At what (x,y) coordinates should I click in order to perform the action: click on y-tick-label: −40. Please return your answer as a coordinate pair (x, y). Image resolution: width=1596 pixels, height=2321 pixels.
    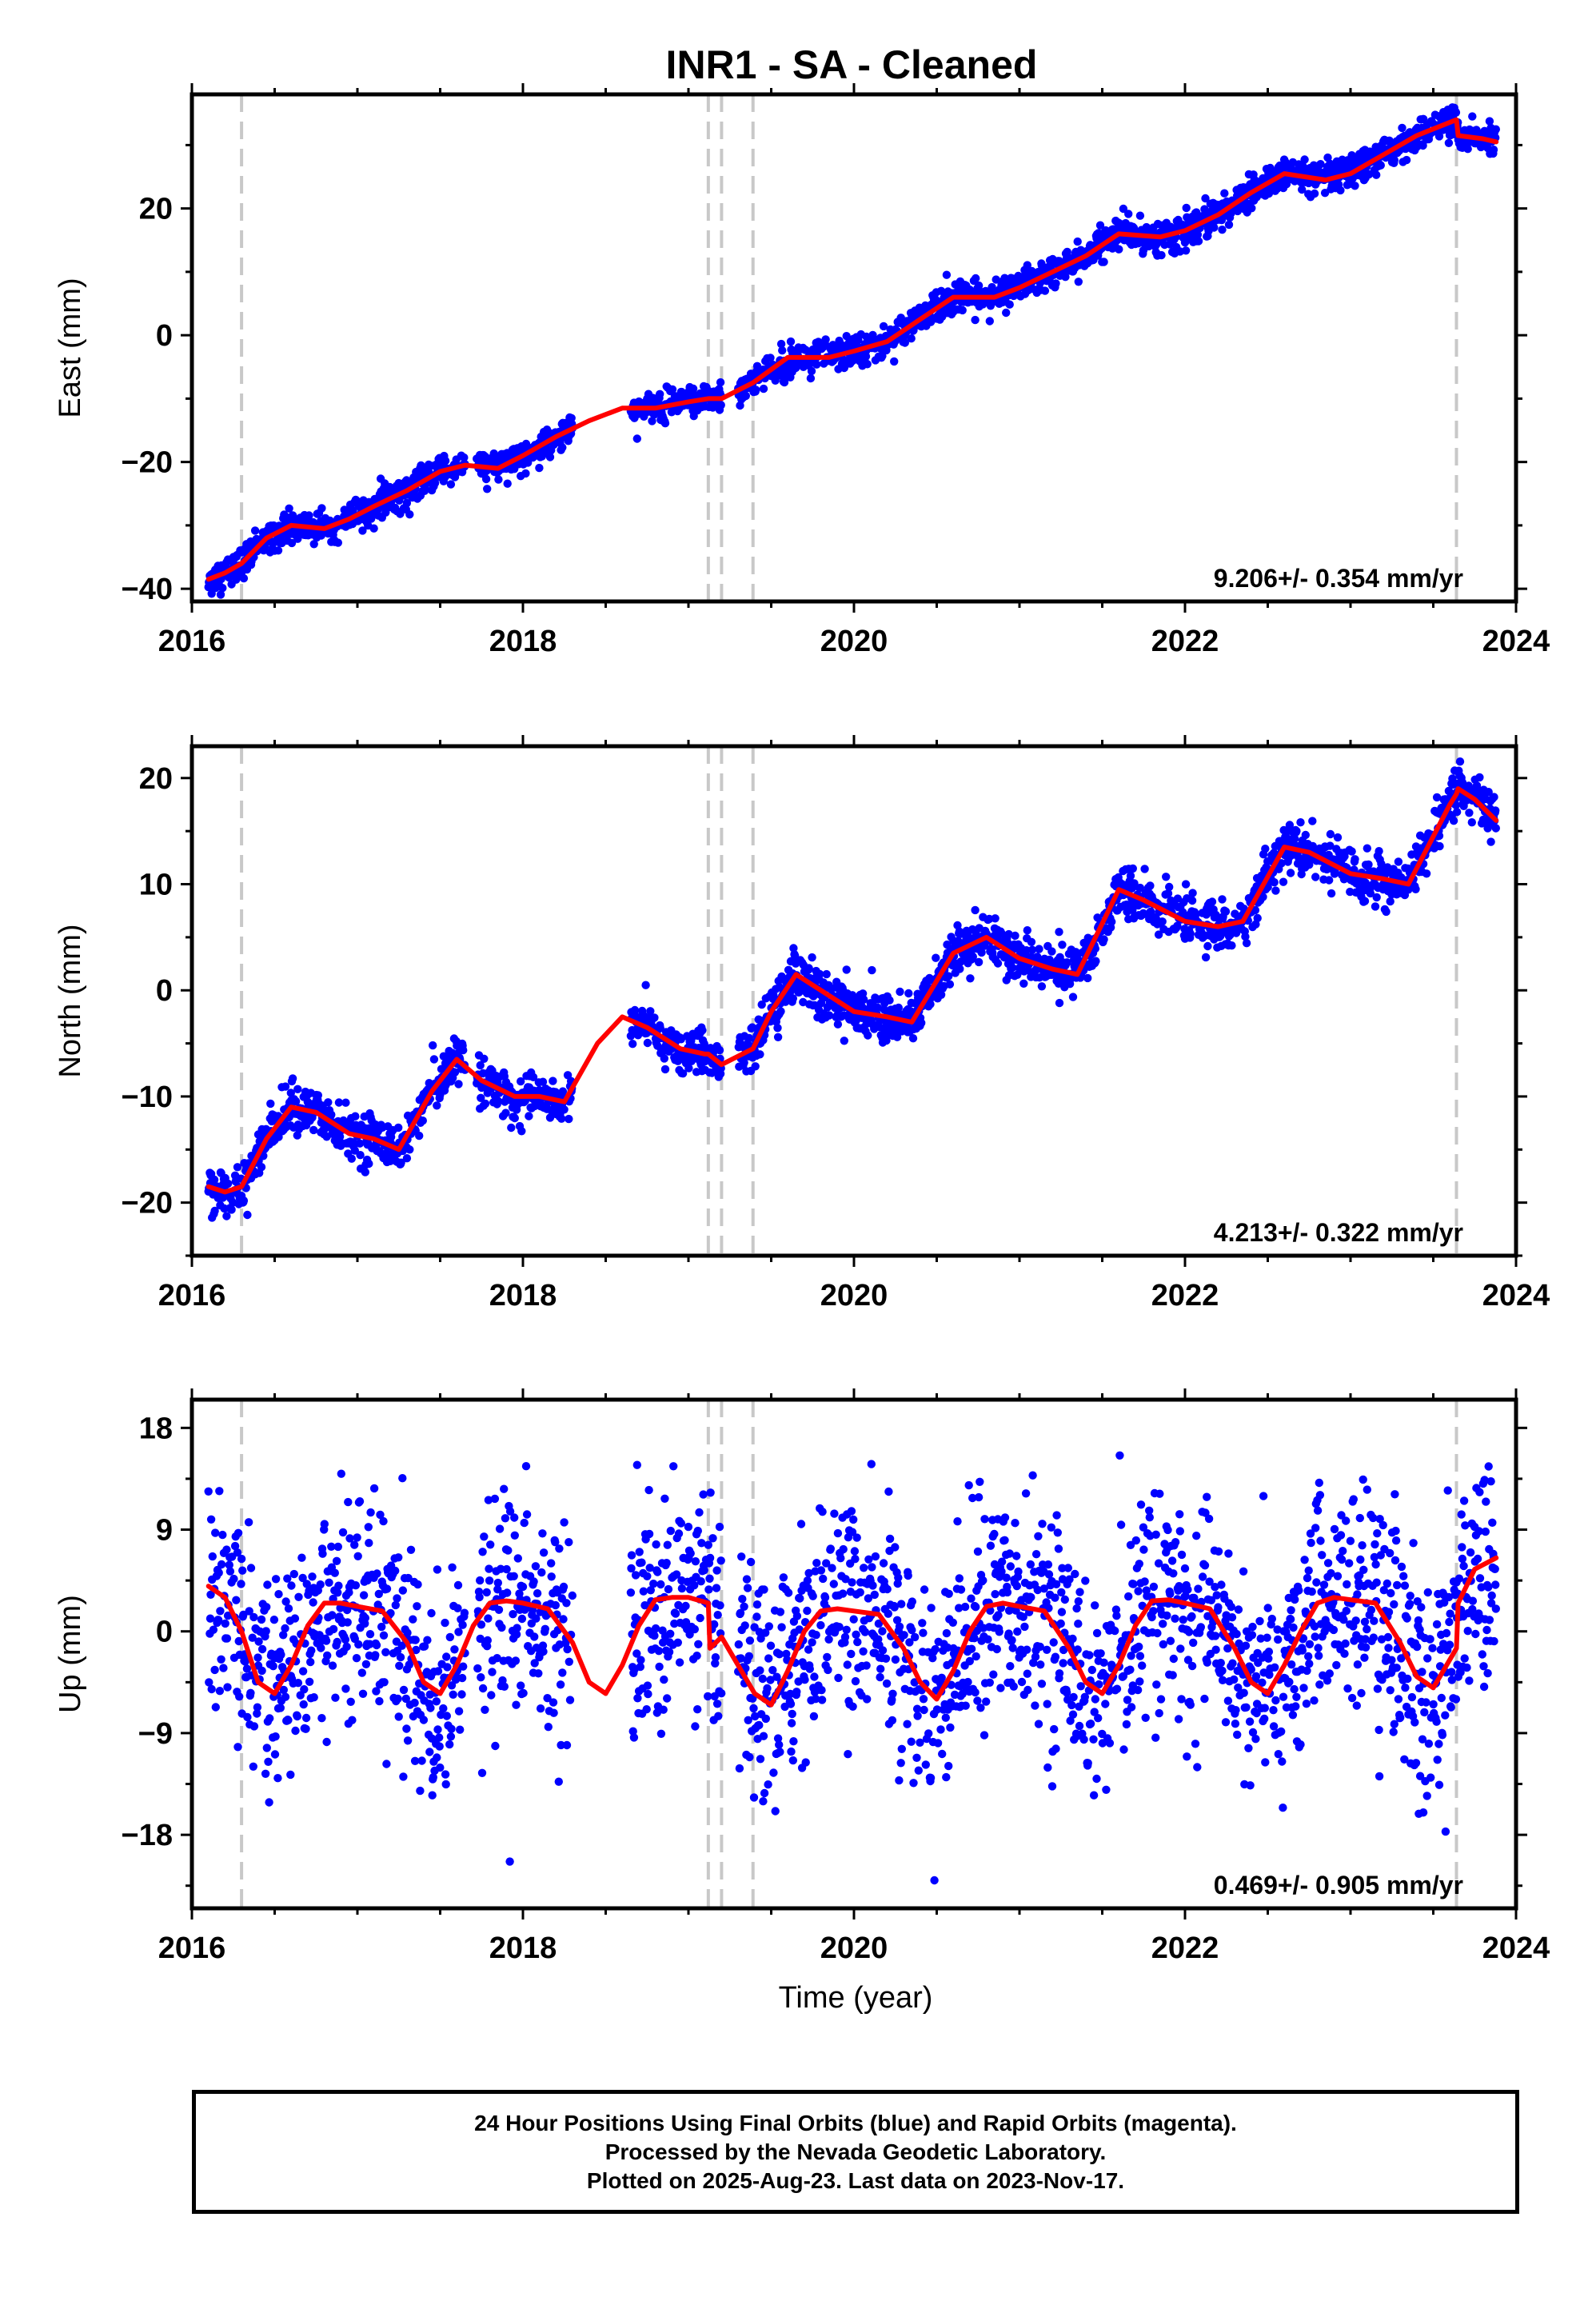
    Looking at the image, I should click on (147, 589).